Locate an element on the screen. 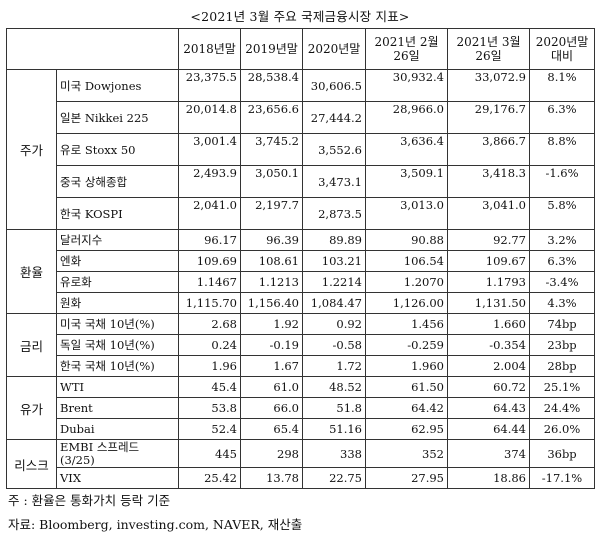 The image size is (600, 540). value-cell: 3,013.0 is located at coordinates (406, 213).